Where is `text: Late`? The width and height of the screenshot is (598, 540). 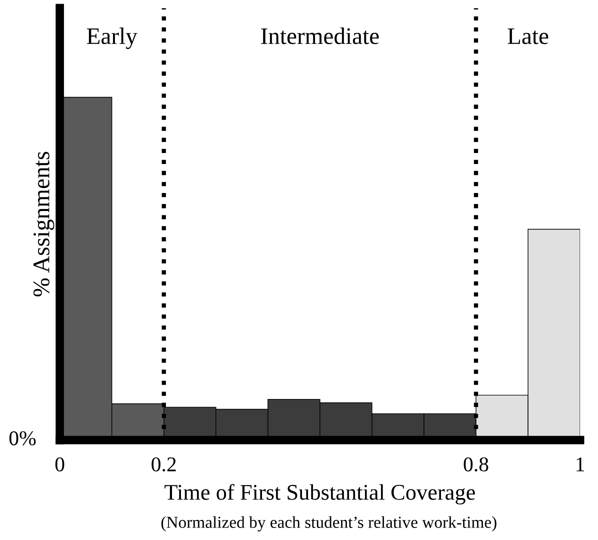 text: Late is located at coordinates (528, 36).